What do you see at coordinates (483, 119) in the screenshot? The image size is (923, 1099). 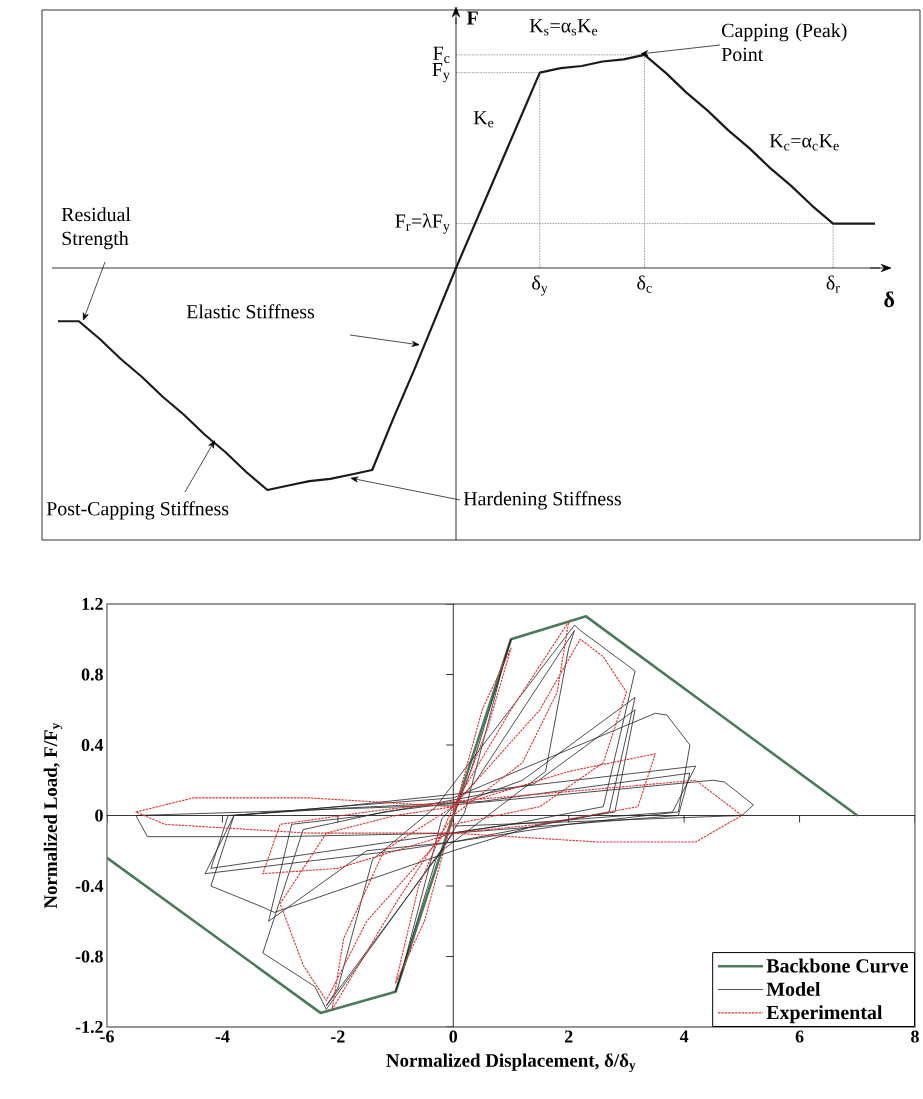 I see `annotation: K$_{e}$` at bounding box center [483, 119].